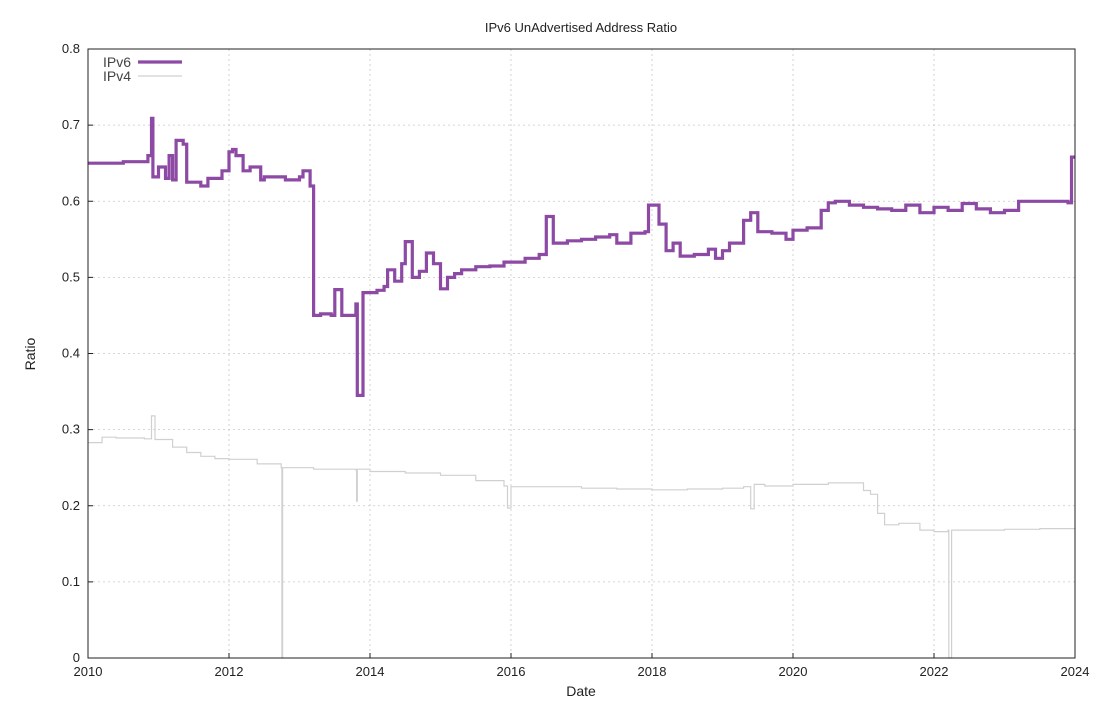 The height and width of the screenshot is (713, 1110). Describe the element at coordinates (71, 200) in the screenshot. I see `y-tick-label: 0.6` at that location.